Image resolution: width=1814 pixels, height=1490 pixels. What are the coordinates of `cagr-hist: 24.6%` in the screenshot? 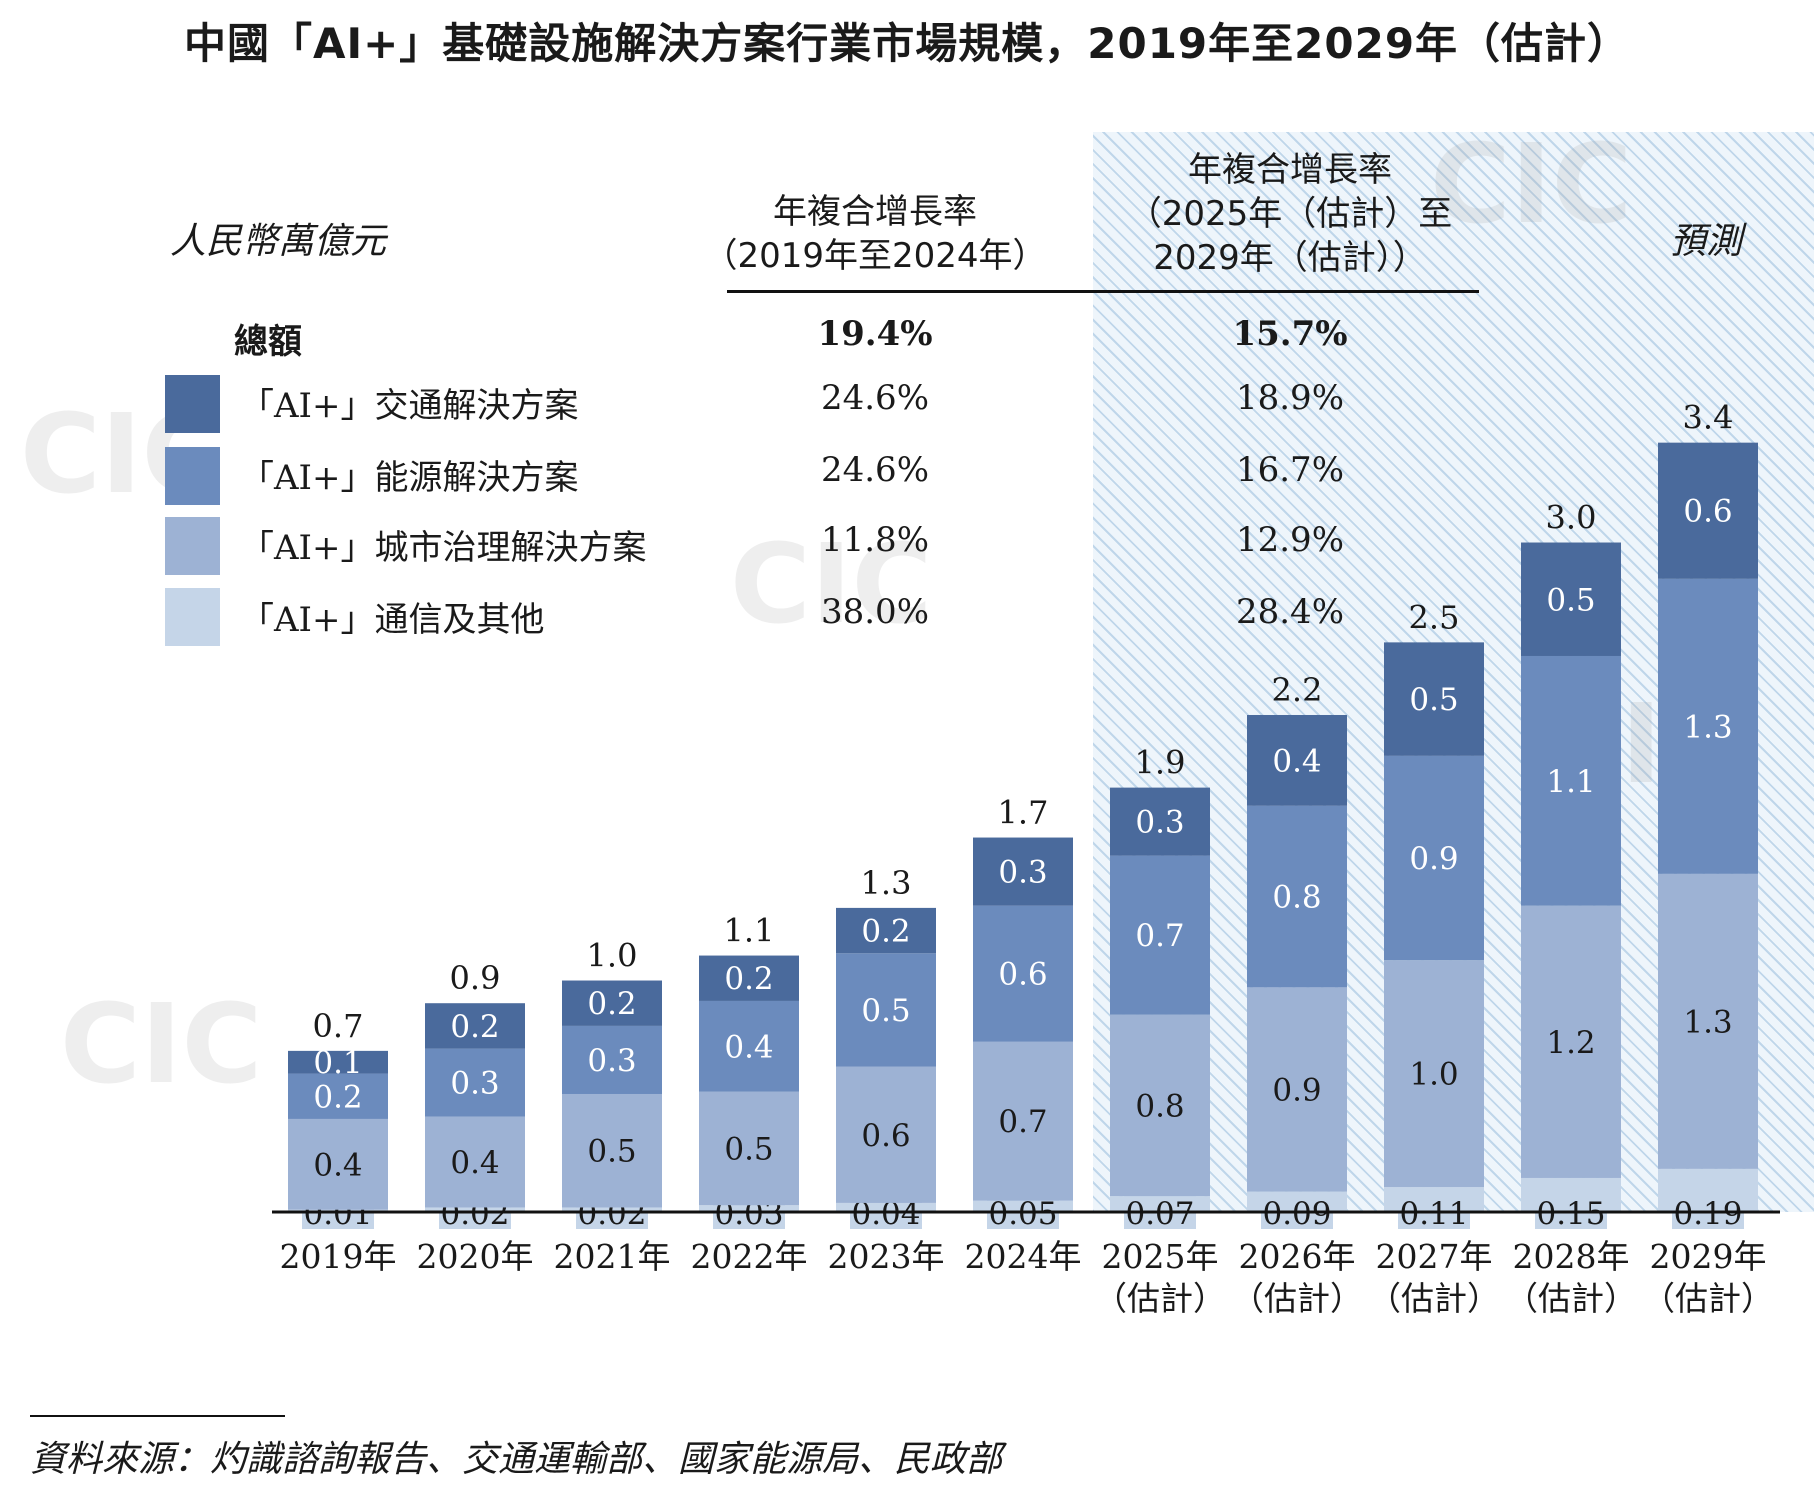 It's located at (874, 398).